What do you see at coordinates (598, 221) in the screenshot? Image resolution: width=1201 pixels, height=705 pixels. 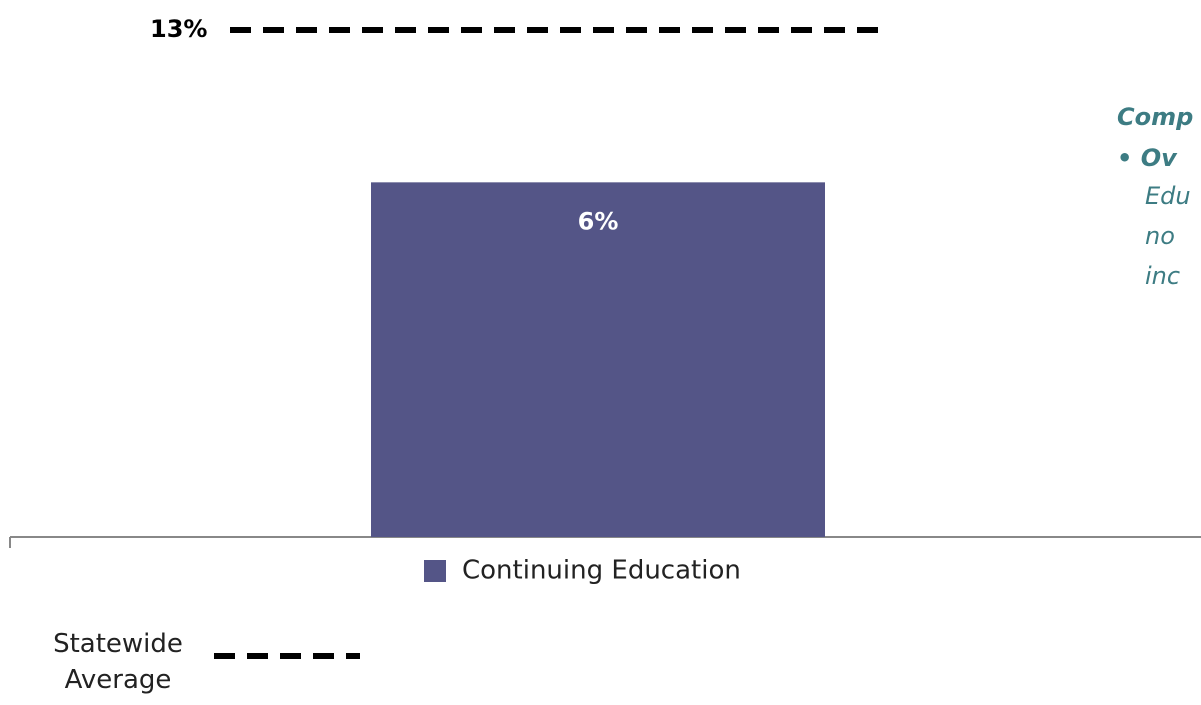 I see `value-label: 6%` at bounding box center [598, 221].